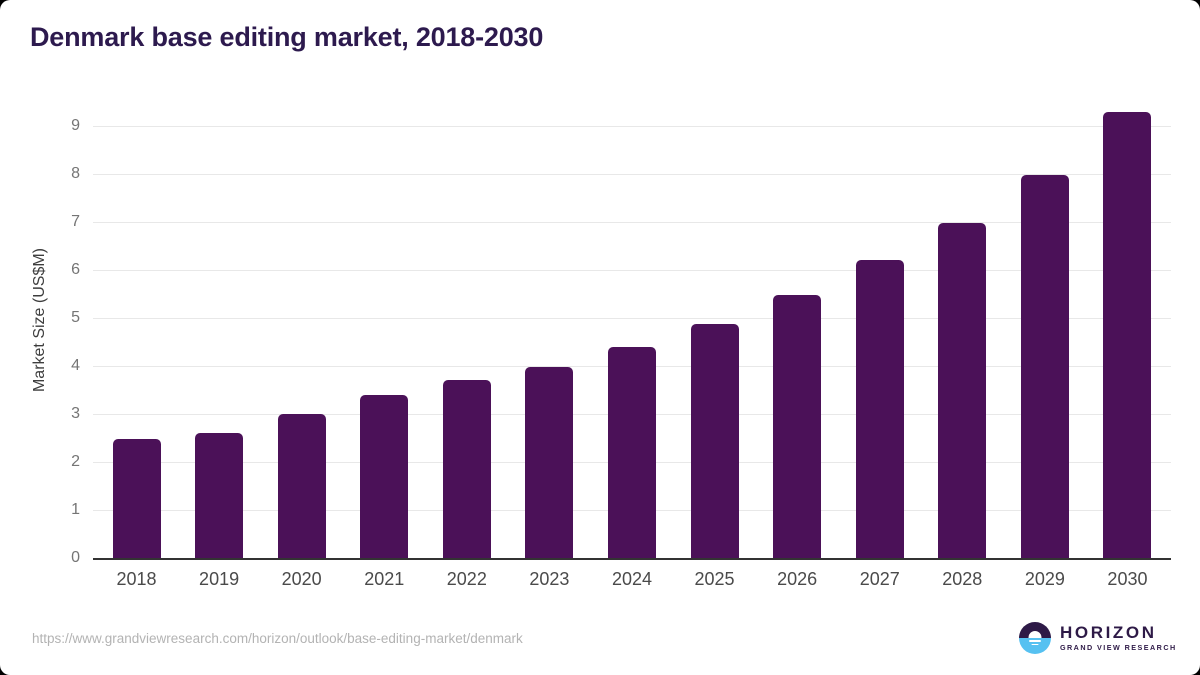 The width and height of the screenshot is (1200, 675). I want to click on bar-2020, so click(302, 486).